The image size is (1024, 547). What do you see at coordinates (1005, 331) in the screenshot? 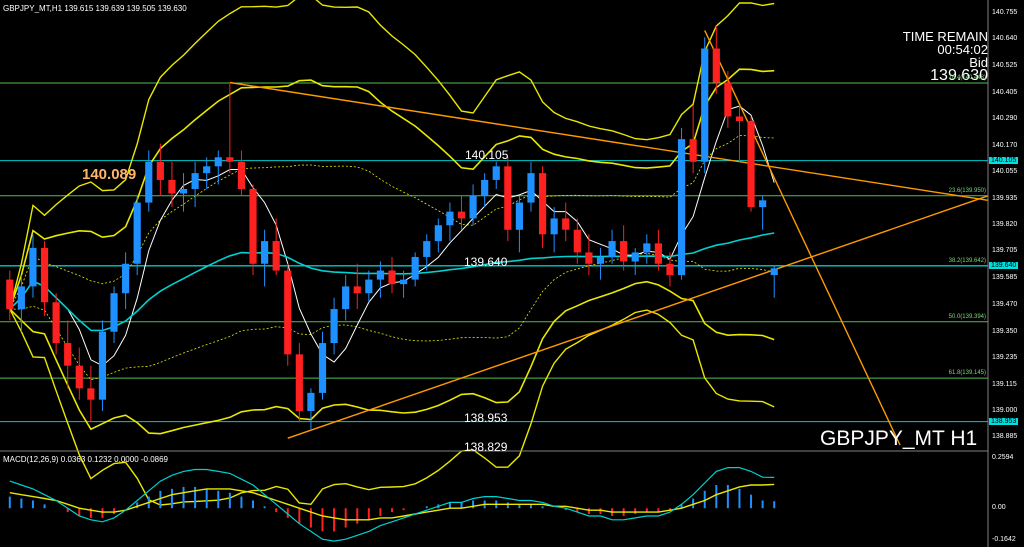
I see `price-tick-label: 139.350` at bounding box center [1005, 331].